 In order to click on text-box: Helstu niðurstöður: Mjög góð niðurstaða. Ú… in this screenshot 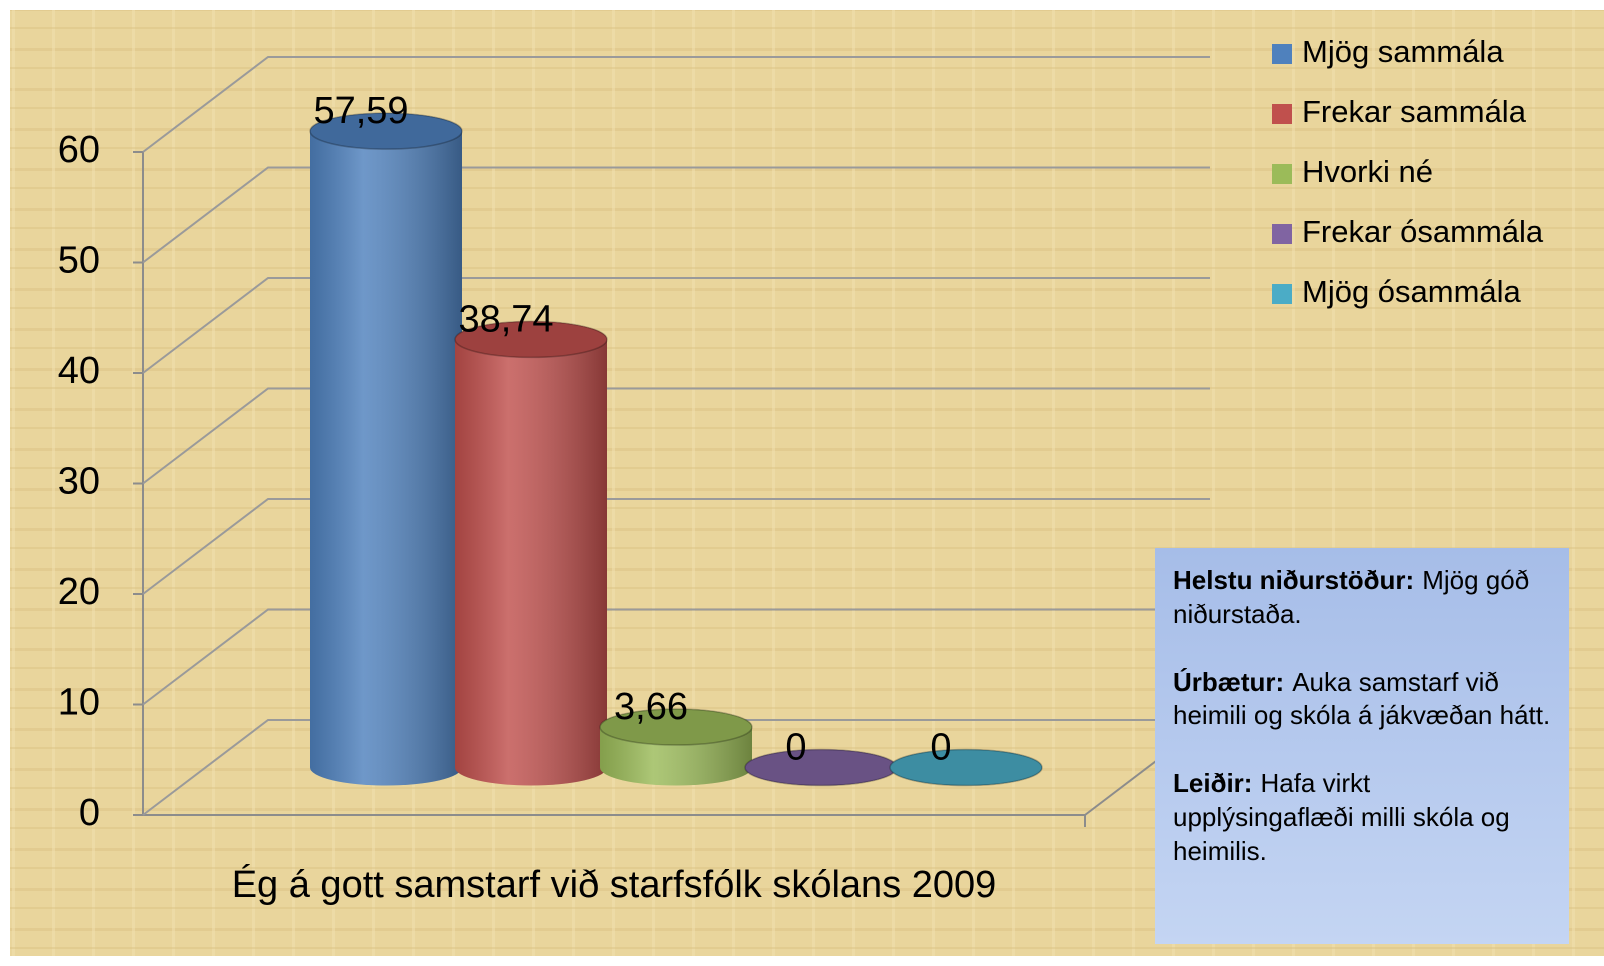, I will do `click(1362, 746)`.